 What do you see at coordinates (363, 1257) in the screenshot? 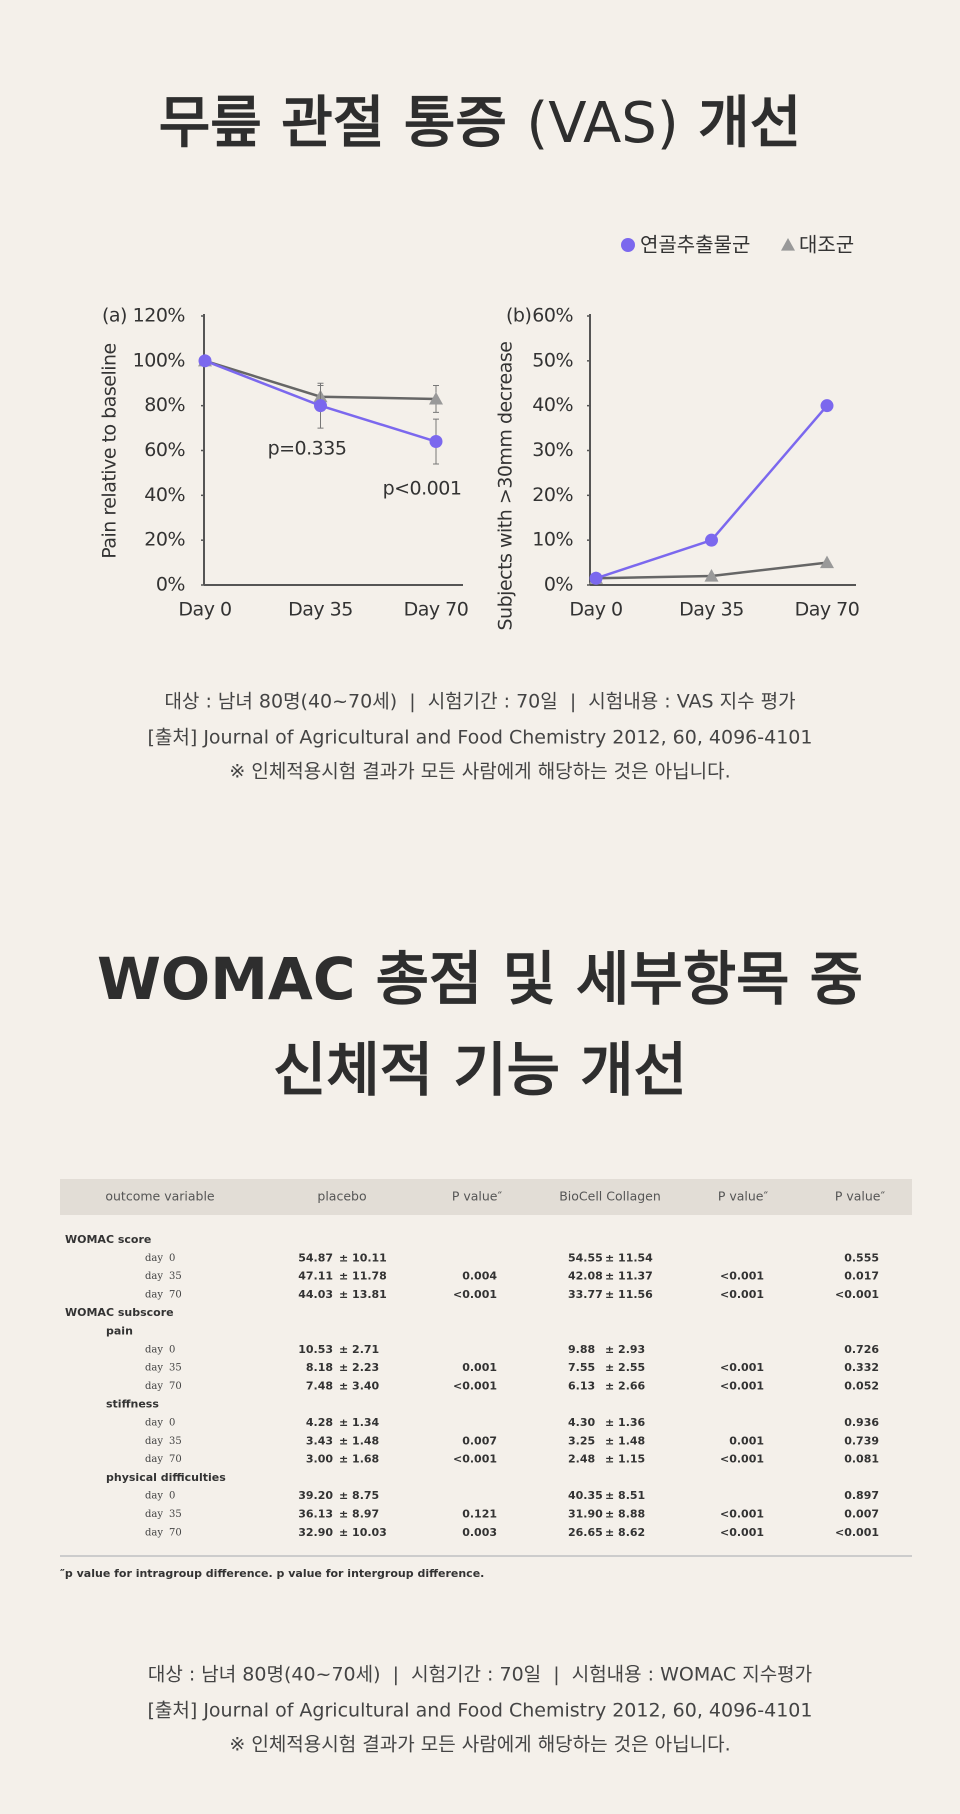
I see `cell: ± 10.11` at bounding box center [363, 1257].